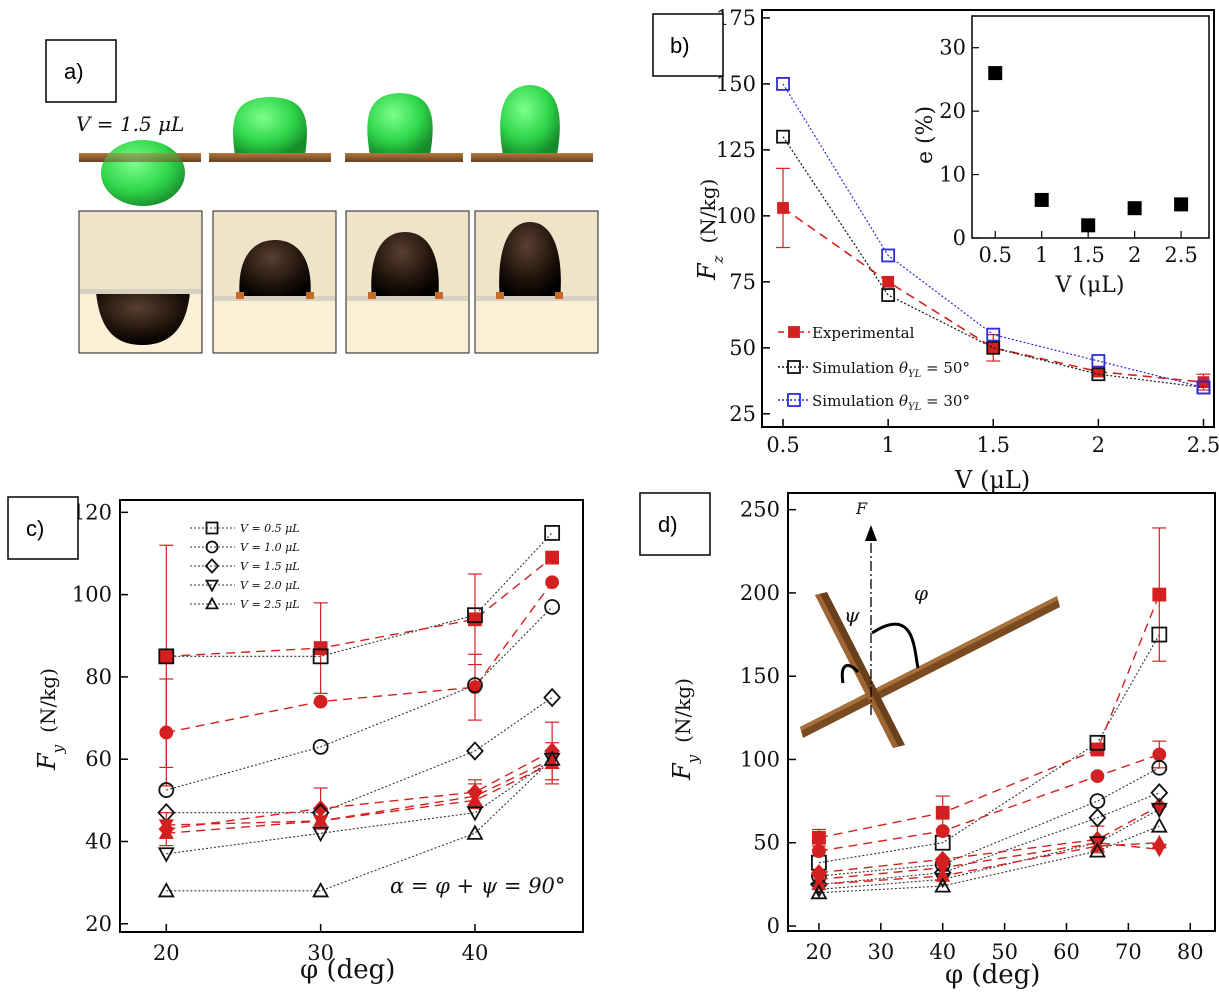 The height and width of the screenshot is (993, 1219). Describe the element at coordinates (760, 676) in the screenshot. I see `d-ytick-label: 150` at that location.